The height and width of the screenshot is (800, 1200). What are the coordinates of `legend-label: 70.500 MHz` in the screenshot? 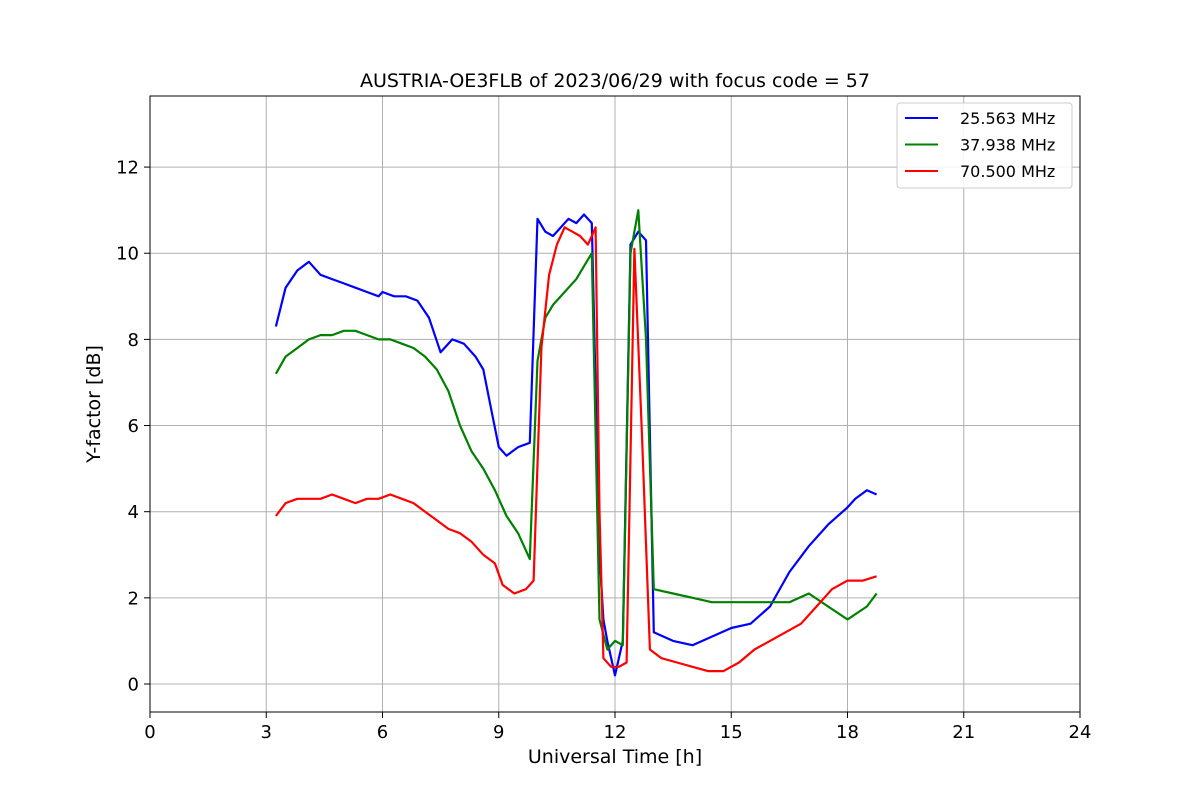 It's located at (1007, 171).